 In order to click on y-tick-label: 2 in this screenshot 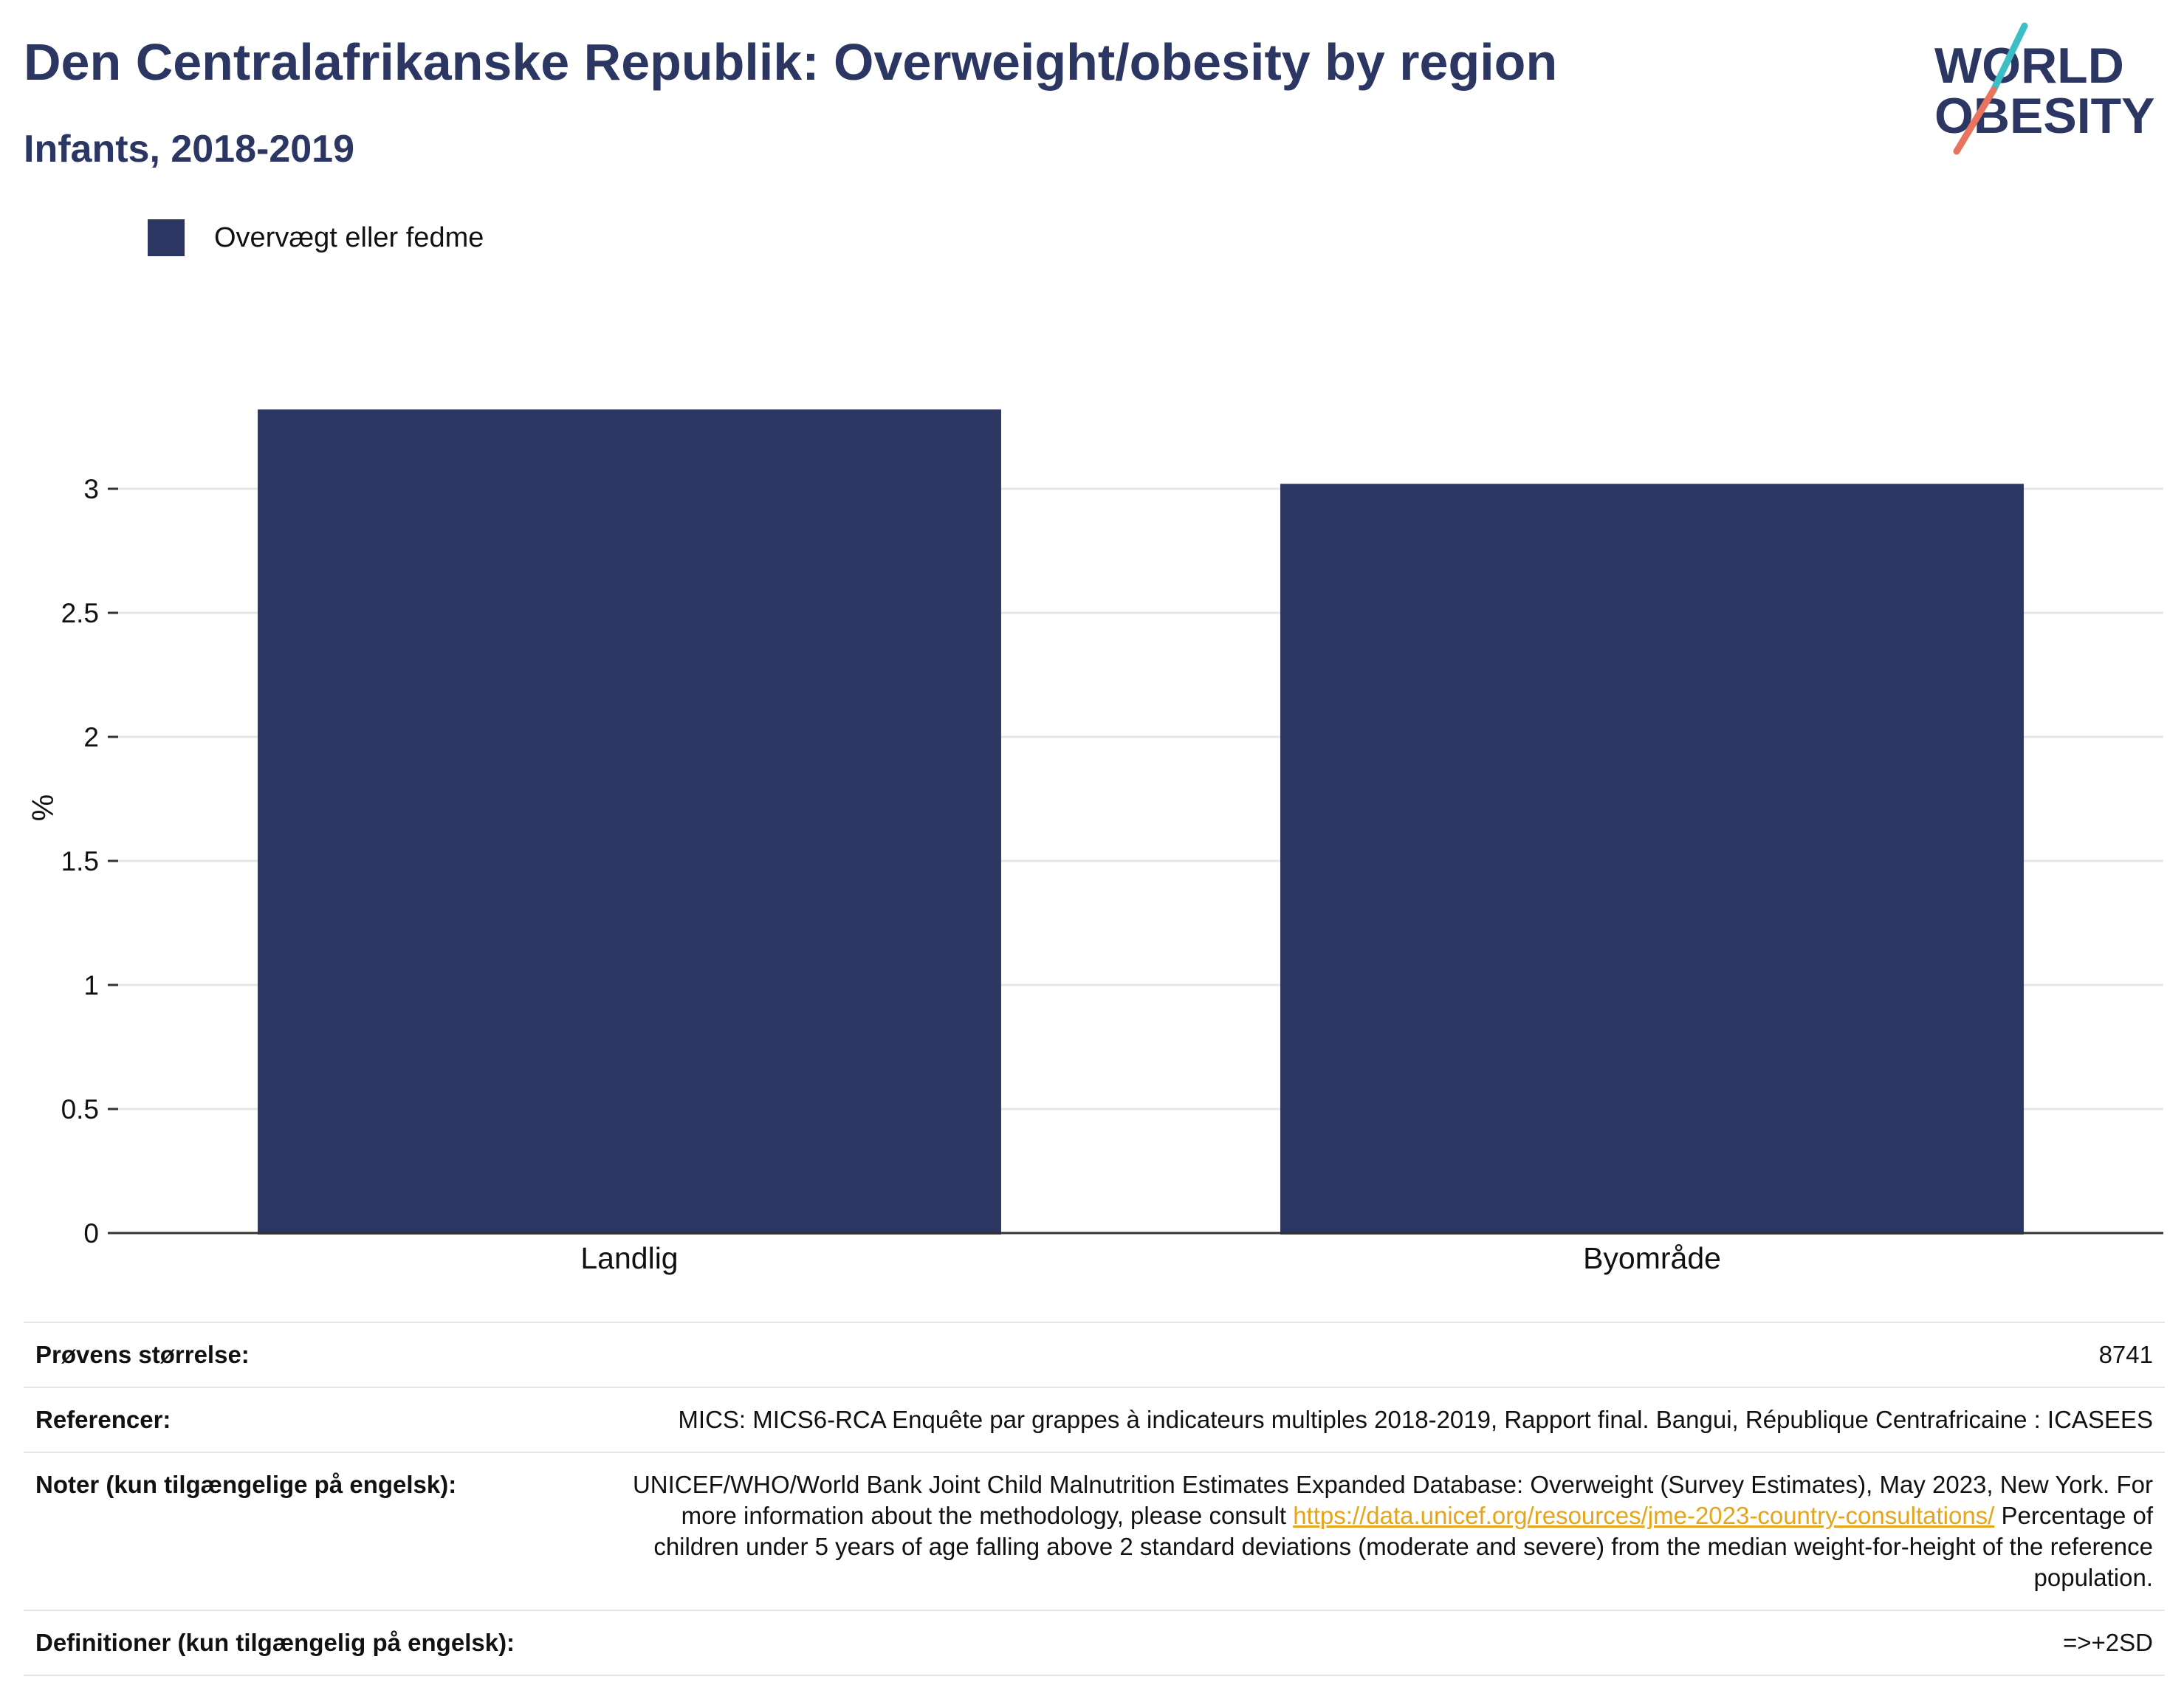, I will do `click(91, 737)`.